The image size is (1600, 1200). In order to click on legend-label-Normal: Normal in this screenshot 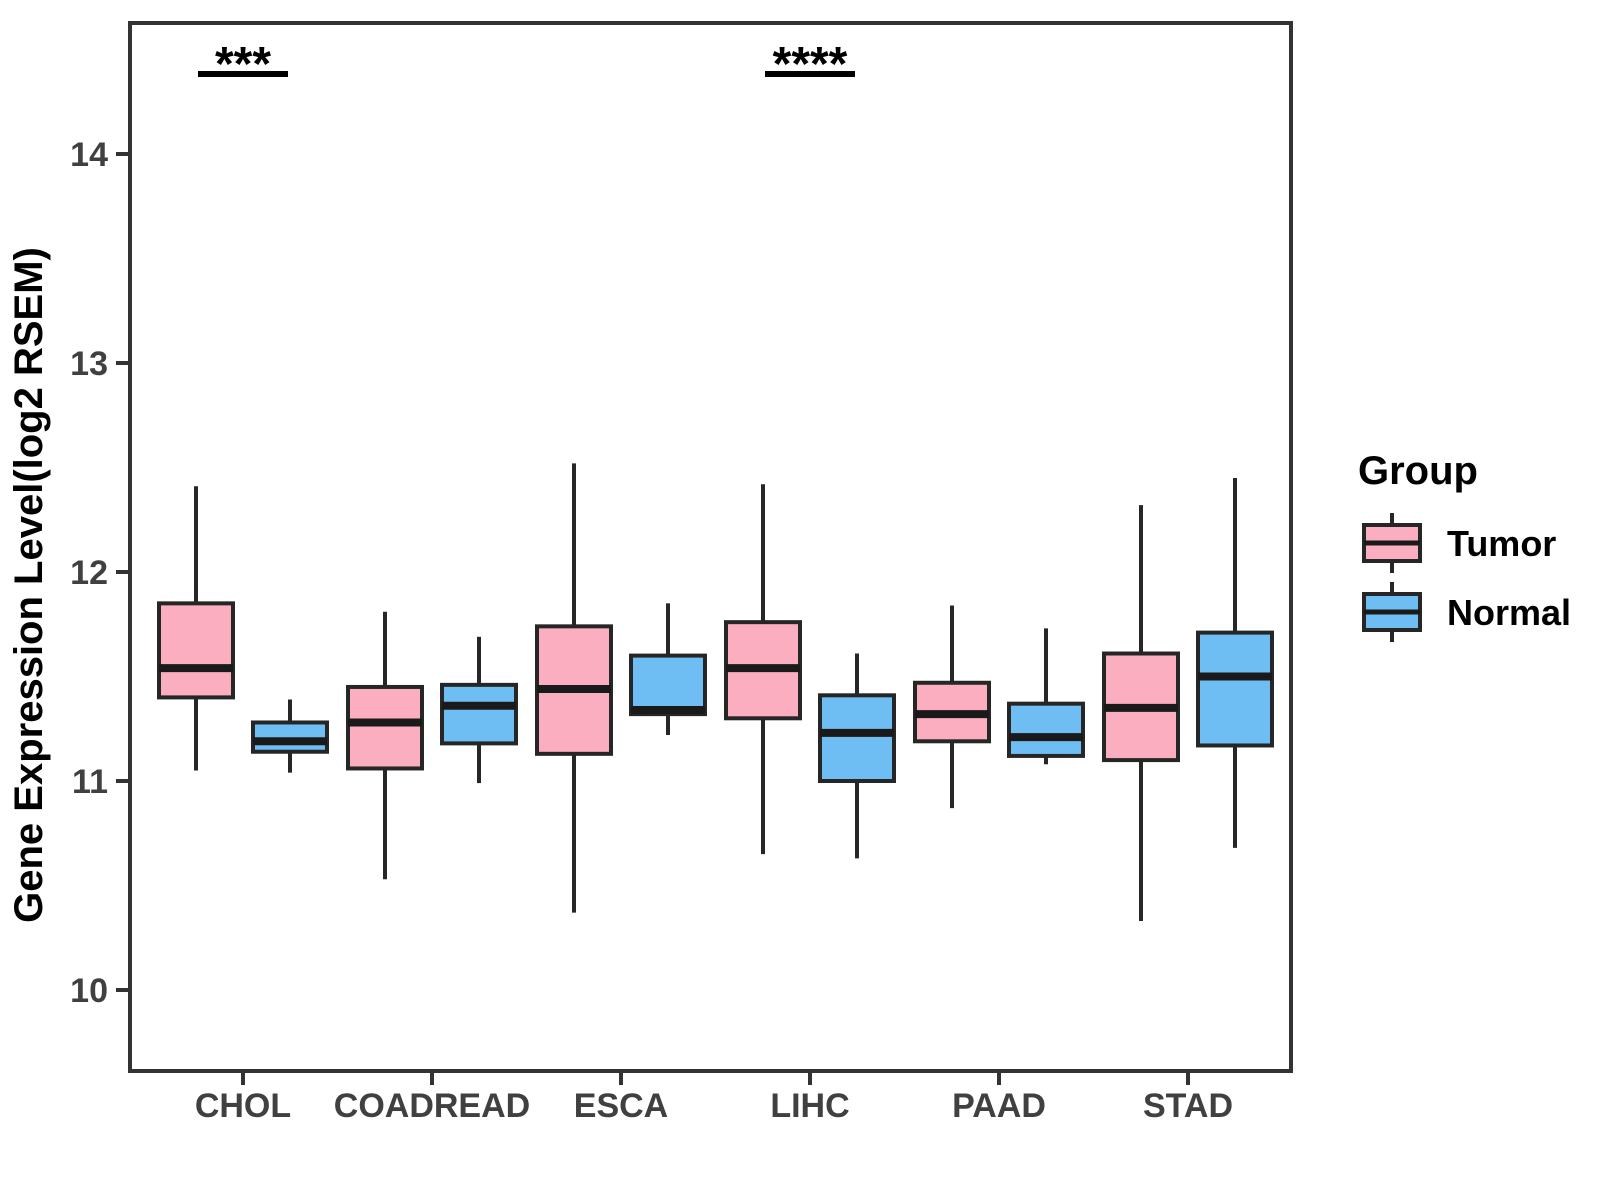, I will do `click(1509, 612)`.